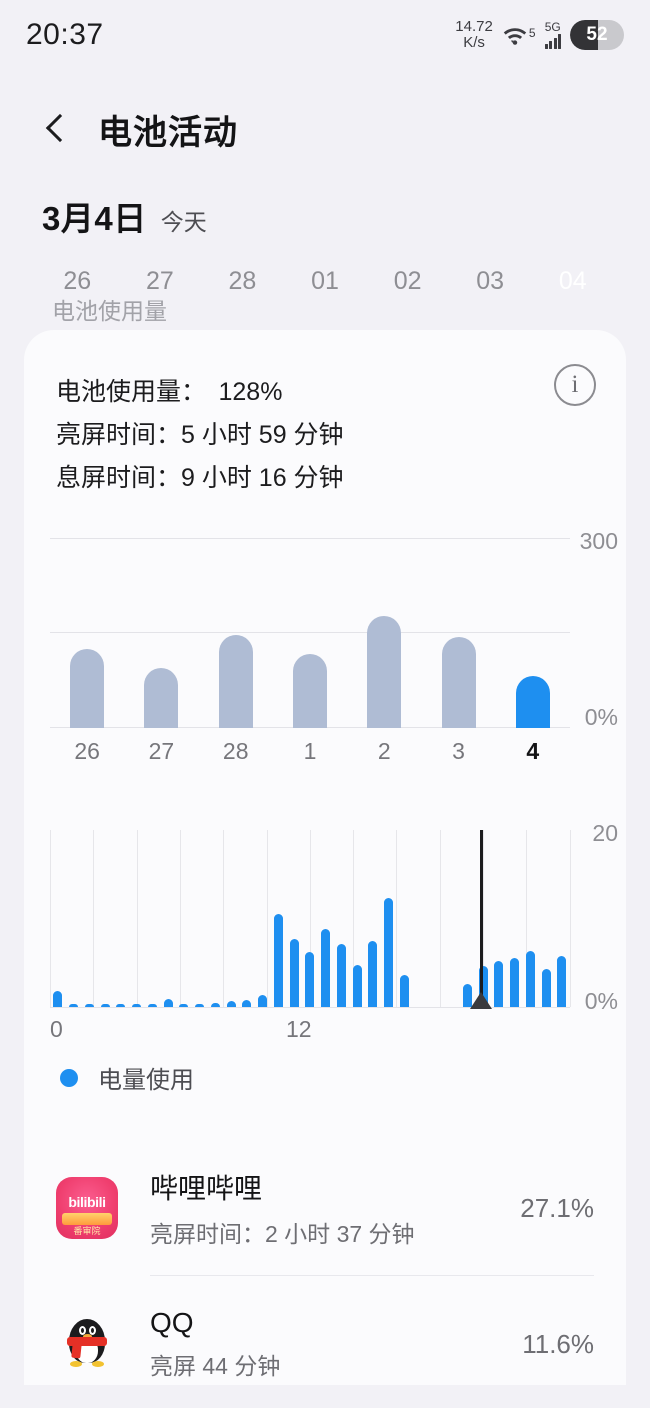 The height and width of the screenshot is (1408, 650). I want to click on battery-level-label: 52, so click(597, 34).